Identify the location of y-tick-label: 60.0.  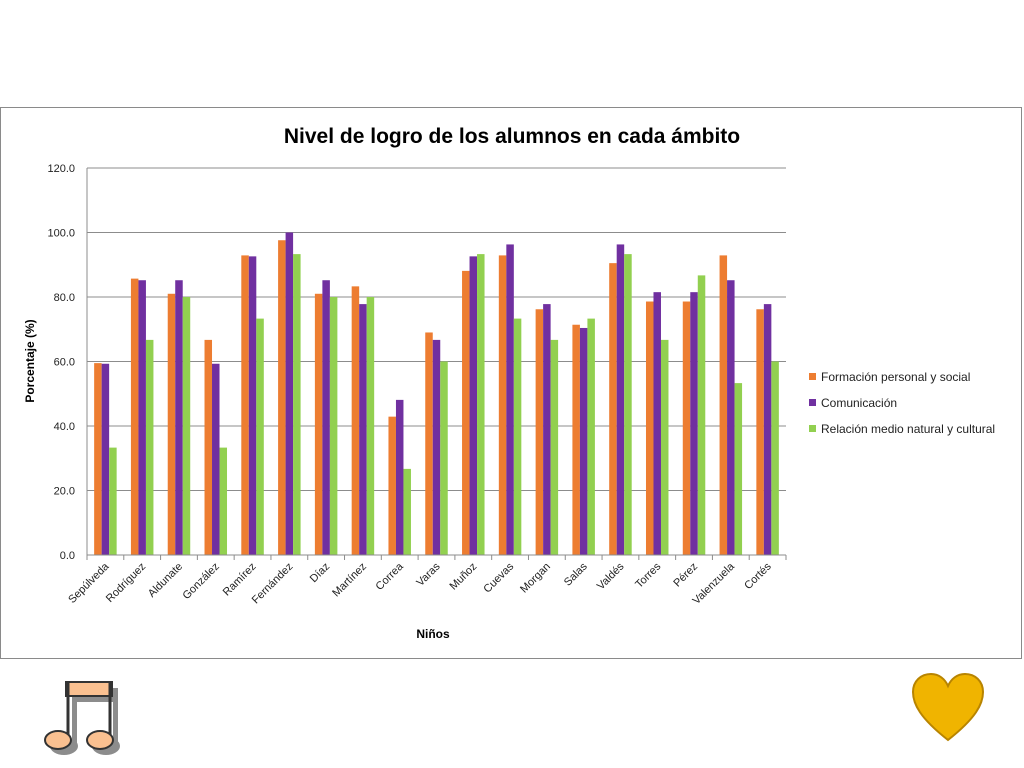
(64, 363).